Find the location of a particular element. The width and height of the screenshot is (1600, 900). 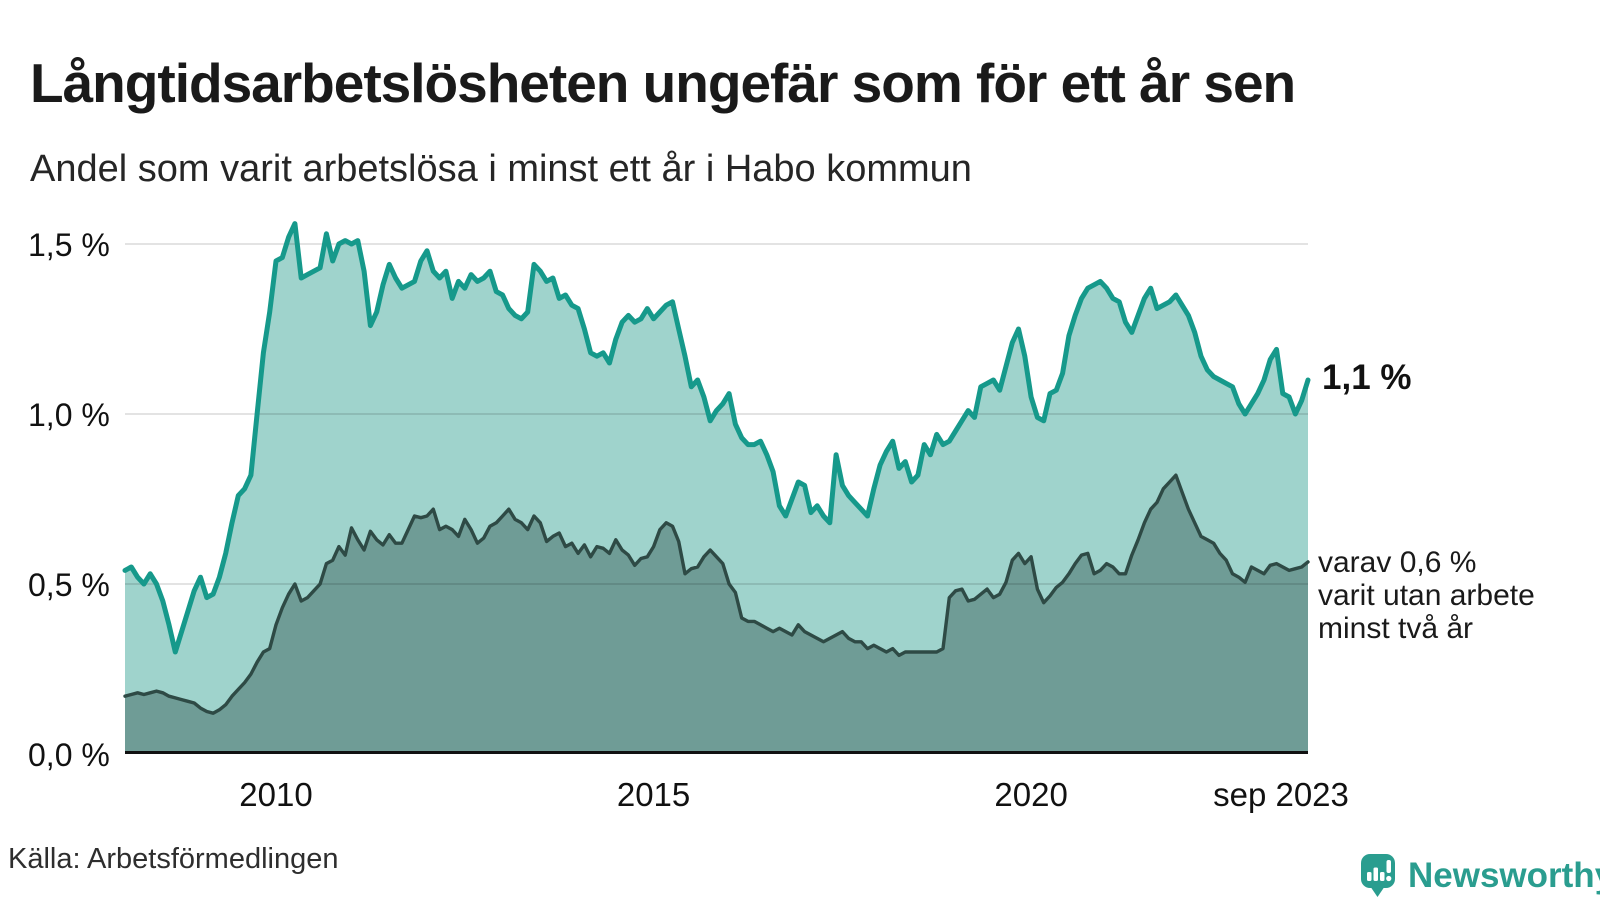

y-tick-label: 0,0 % is located at coordinates (69, 755).